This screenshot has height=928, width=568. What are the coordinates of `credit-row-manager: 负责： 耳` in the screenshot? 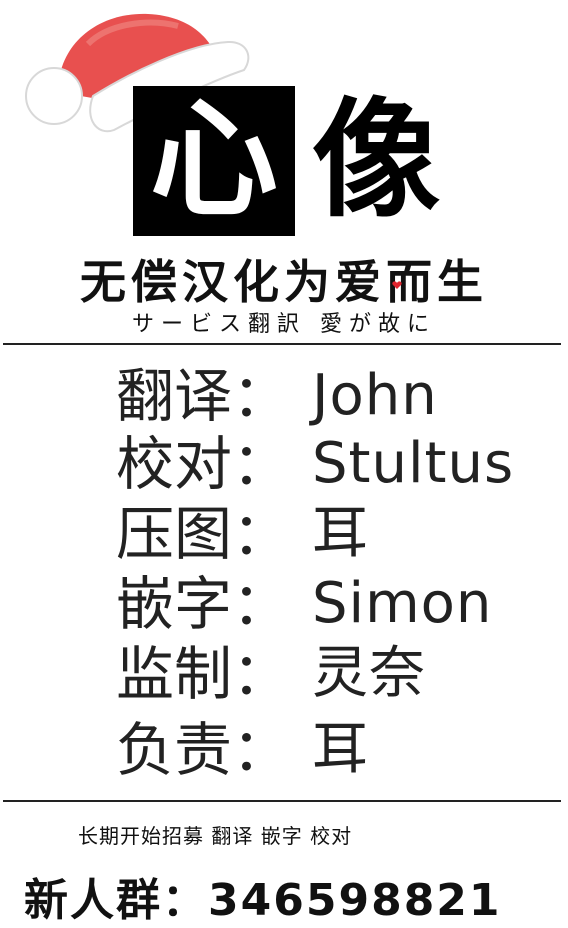 It's located at (242, 750).